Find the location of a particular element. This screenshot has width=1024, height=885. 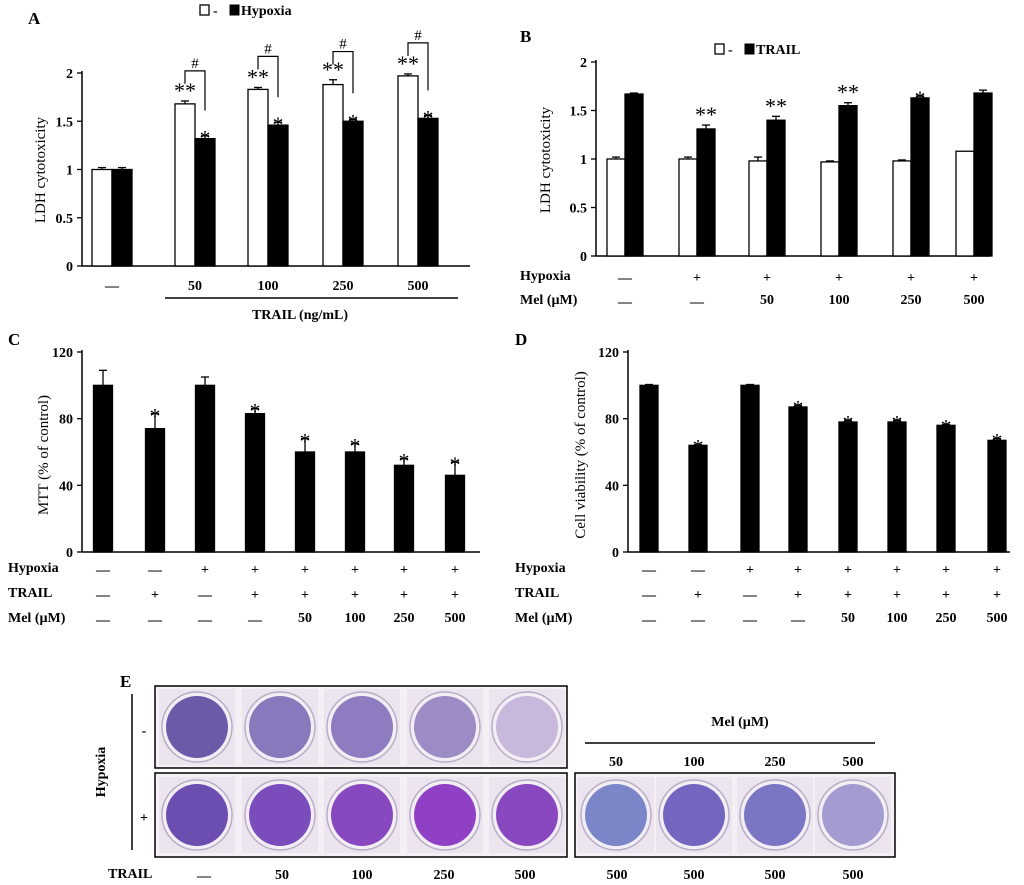

category-label: 250 is located at coordinates (343, 286).